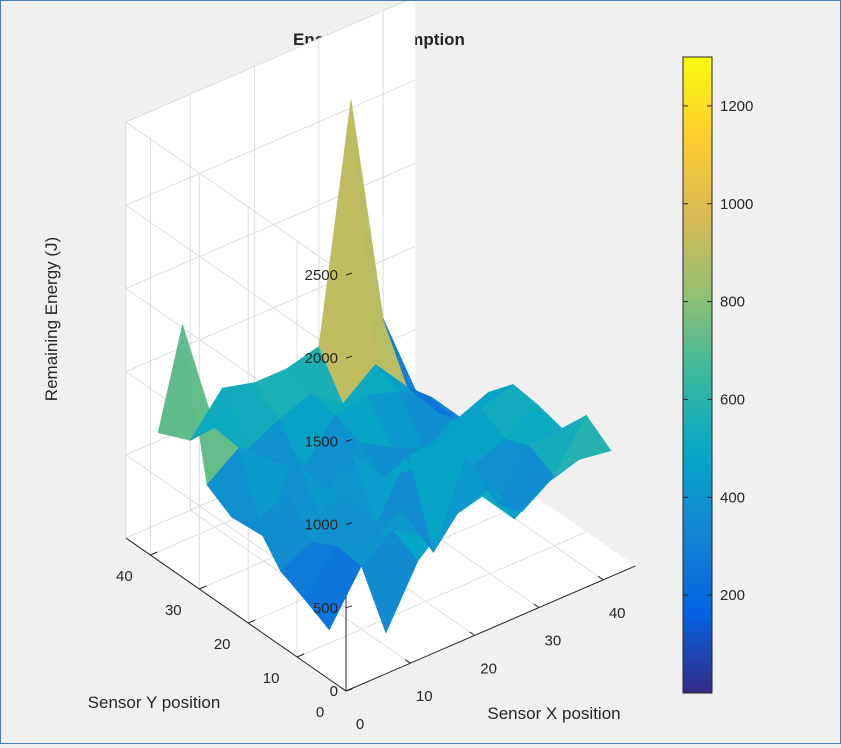  What do you see at coordinates (718, 351) in the screenshot?
I see `colorbar-ticks: 200 400 600 800 1000 1200` at bounding box center [718, 351].